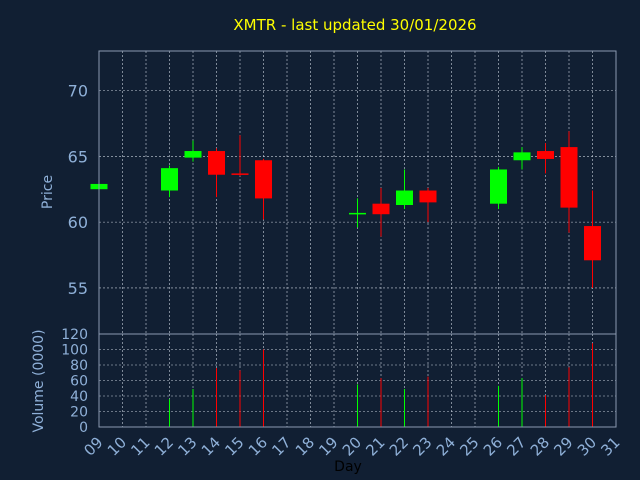  What do you see at coordinates (469, 446) in the screenshot?
I see `x-tick-label: 25` at bounding box center [469, 446].